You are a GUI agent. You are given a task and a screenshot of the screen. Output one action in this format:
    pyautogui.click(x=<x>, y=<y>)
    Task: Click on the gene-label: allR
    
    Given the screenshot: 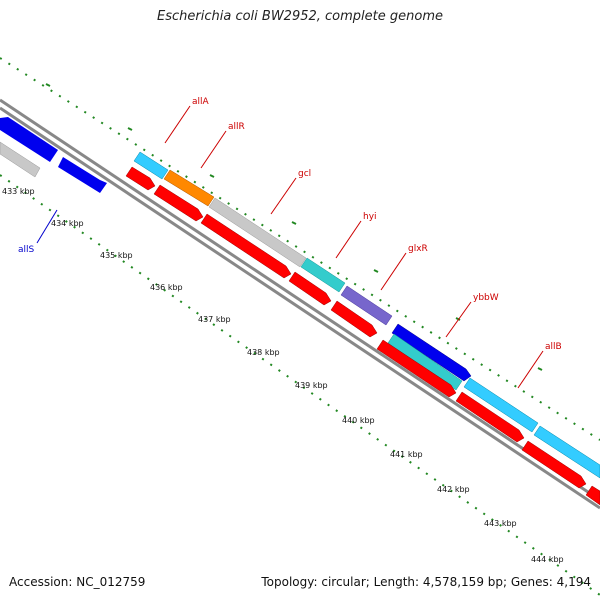 What is the action you would take?
    pyautogui.click(x=236, y=127)
    